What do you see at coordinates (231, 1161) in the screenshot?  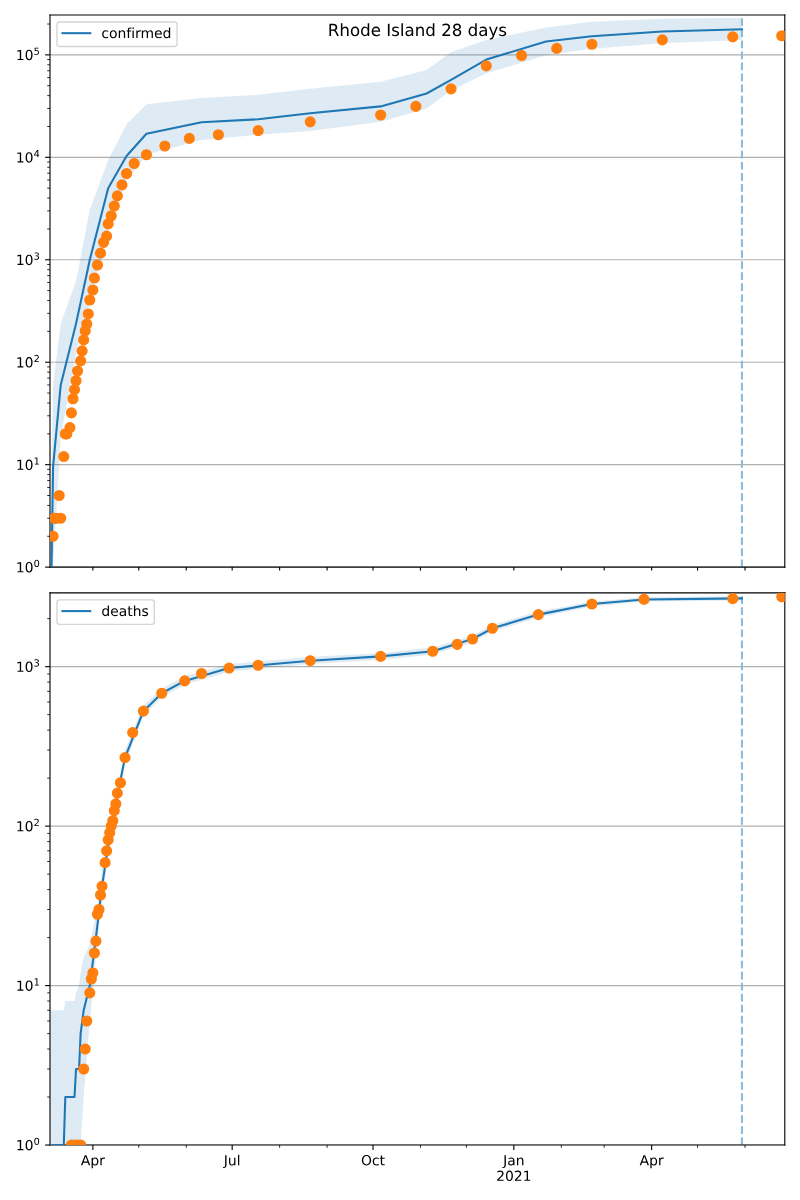 I see `x-tick-label: Jul` at bounding box center [231, 1161].